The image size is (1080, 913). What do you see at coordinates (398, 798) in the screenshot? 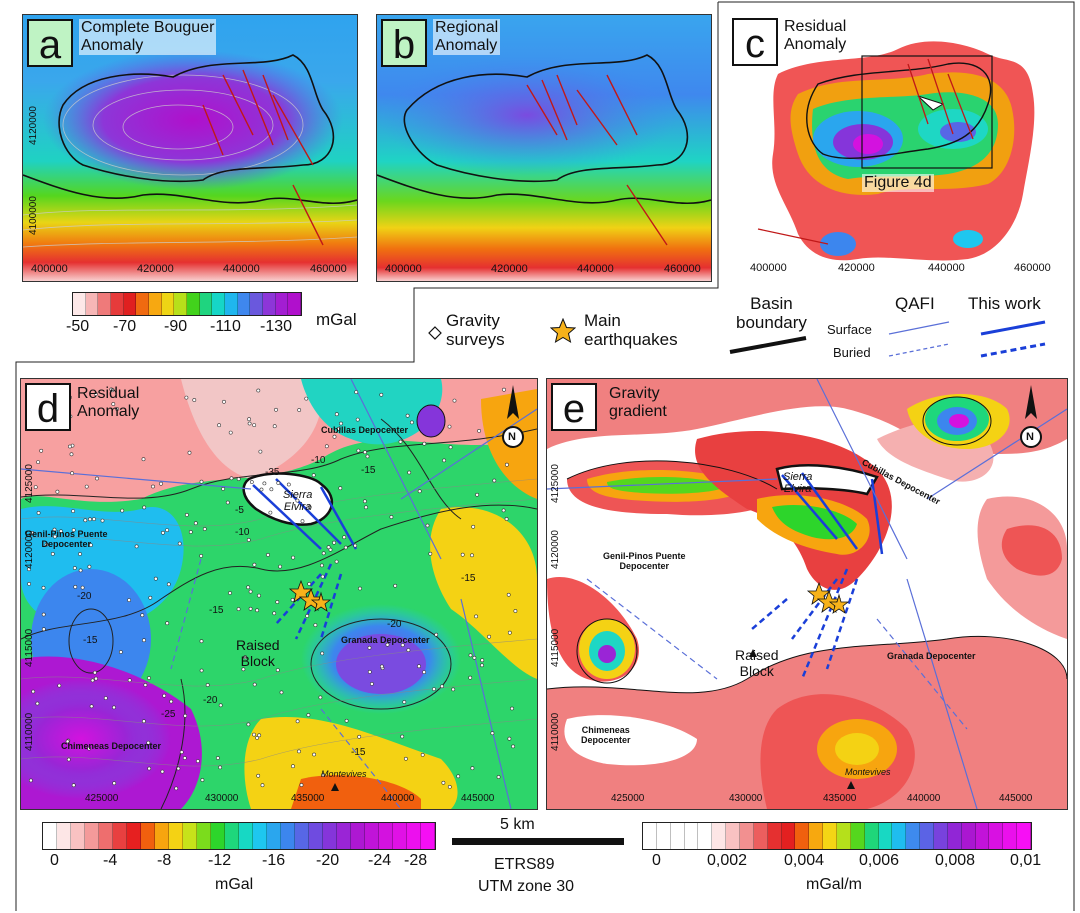
I see `bottom-xtick: 440000` at bounding box center [398, 798].